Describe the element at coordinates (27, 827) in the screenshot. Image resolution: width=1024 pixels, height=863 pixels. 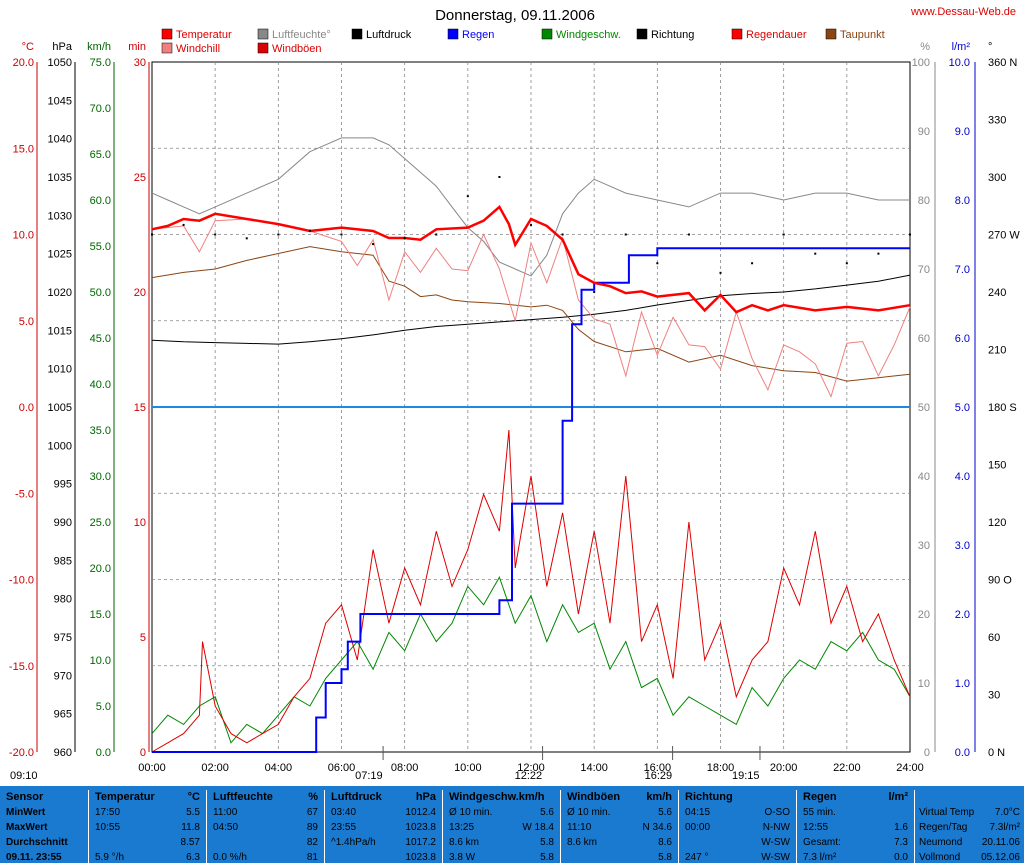
I see `stats-cell-label: MaxWert` at that location.